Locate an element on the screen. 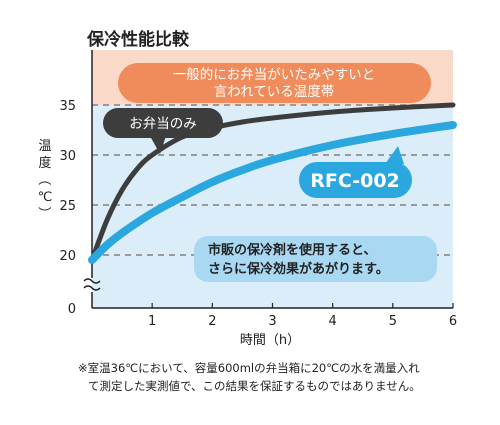 This screenshot has height=425, width=500. y-axis-title-char: ℃ is located at coordinates (45, 197).